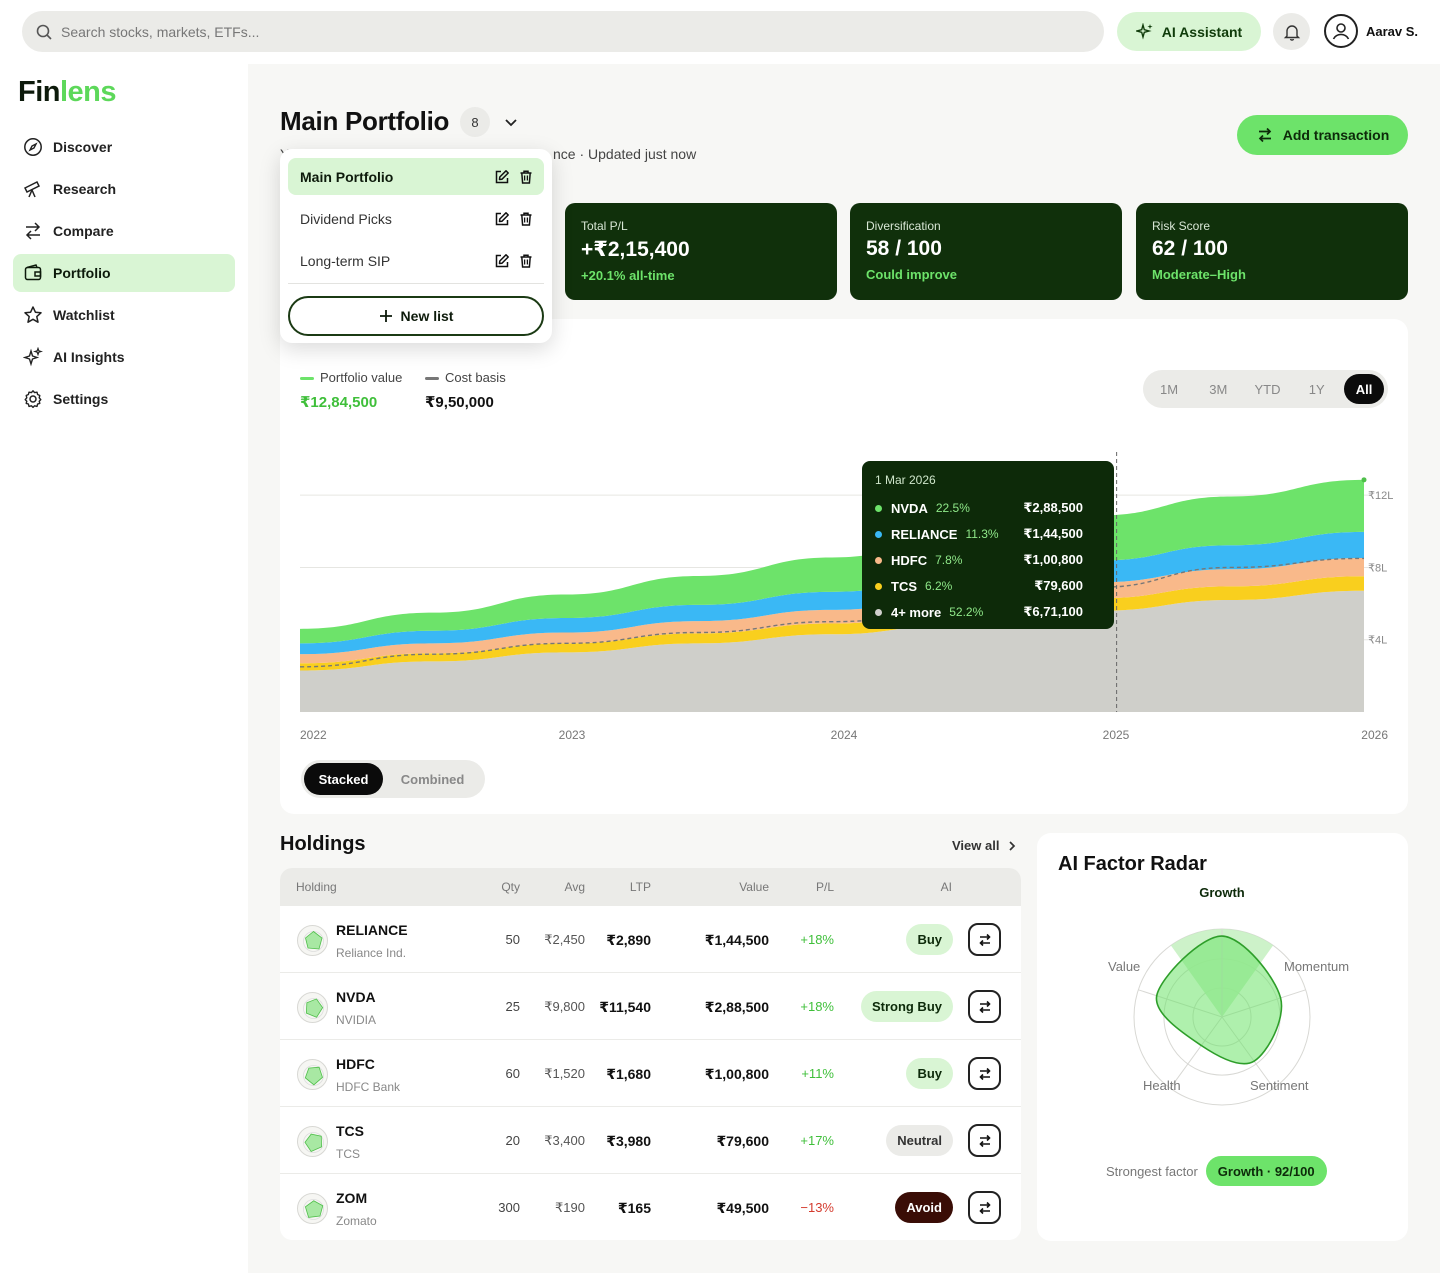 This screenshot has height=1273, width=1440. I want to click on cost-basis-line, so click(832, 612).